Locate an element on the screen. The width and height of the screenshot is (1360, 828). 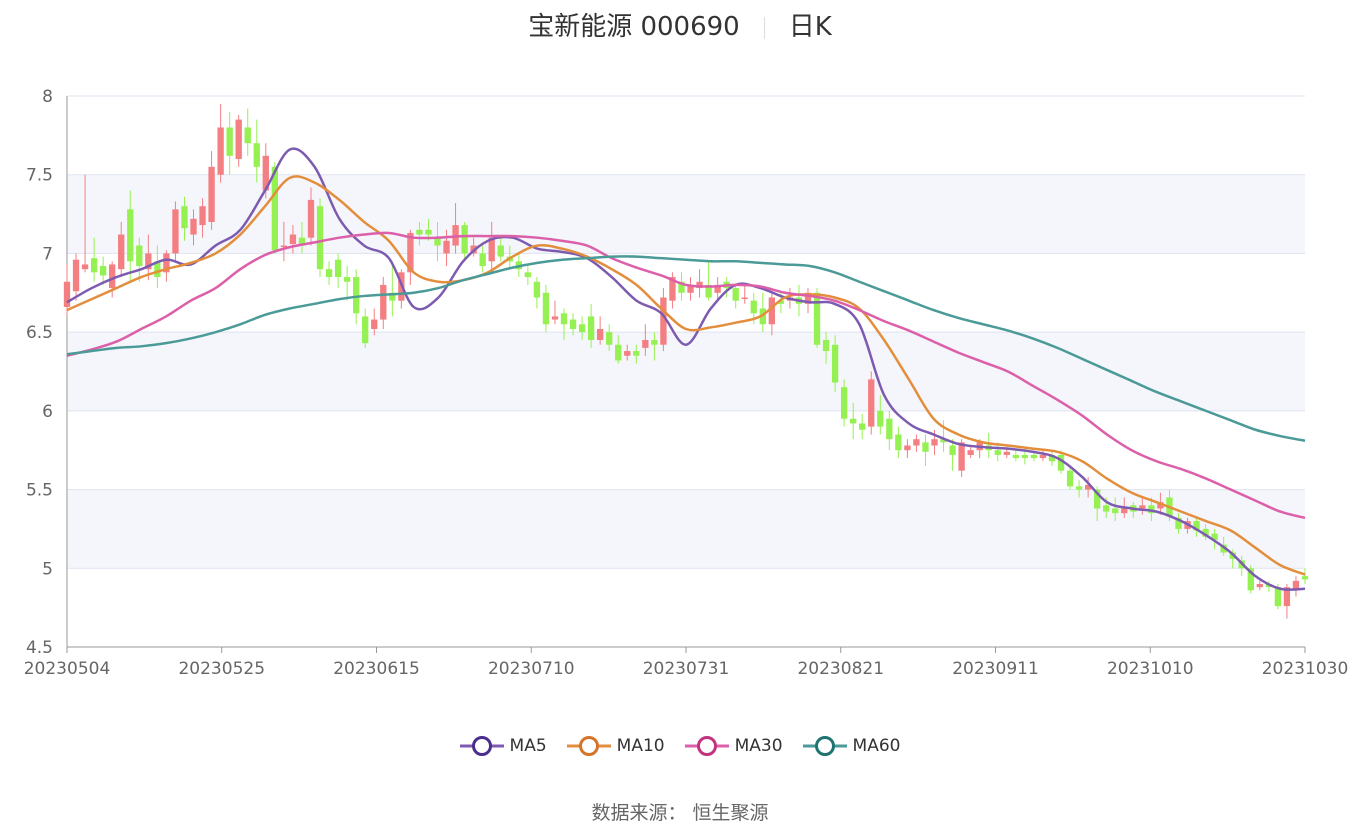
legend-dot-ma10 is located at coordinates (588, 746).